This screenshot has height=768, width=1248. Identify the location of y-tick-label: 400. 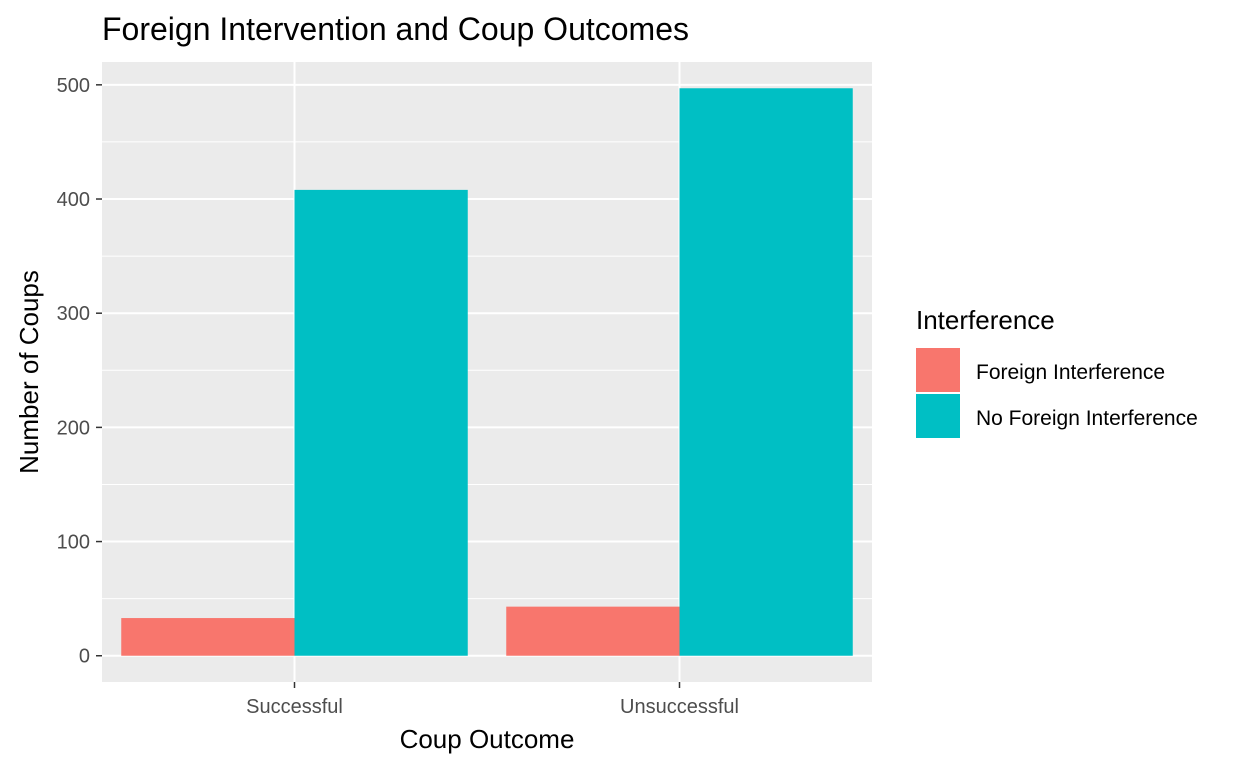
(73, 200).